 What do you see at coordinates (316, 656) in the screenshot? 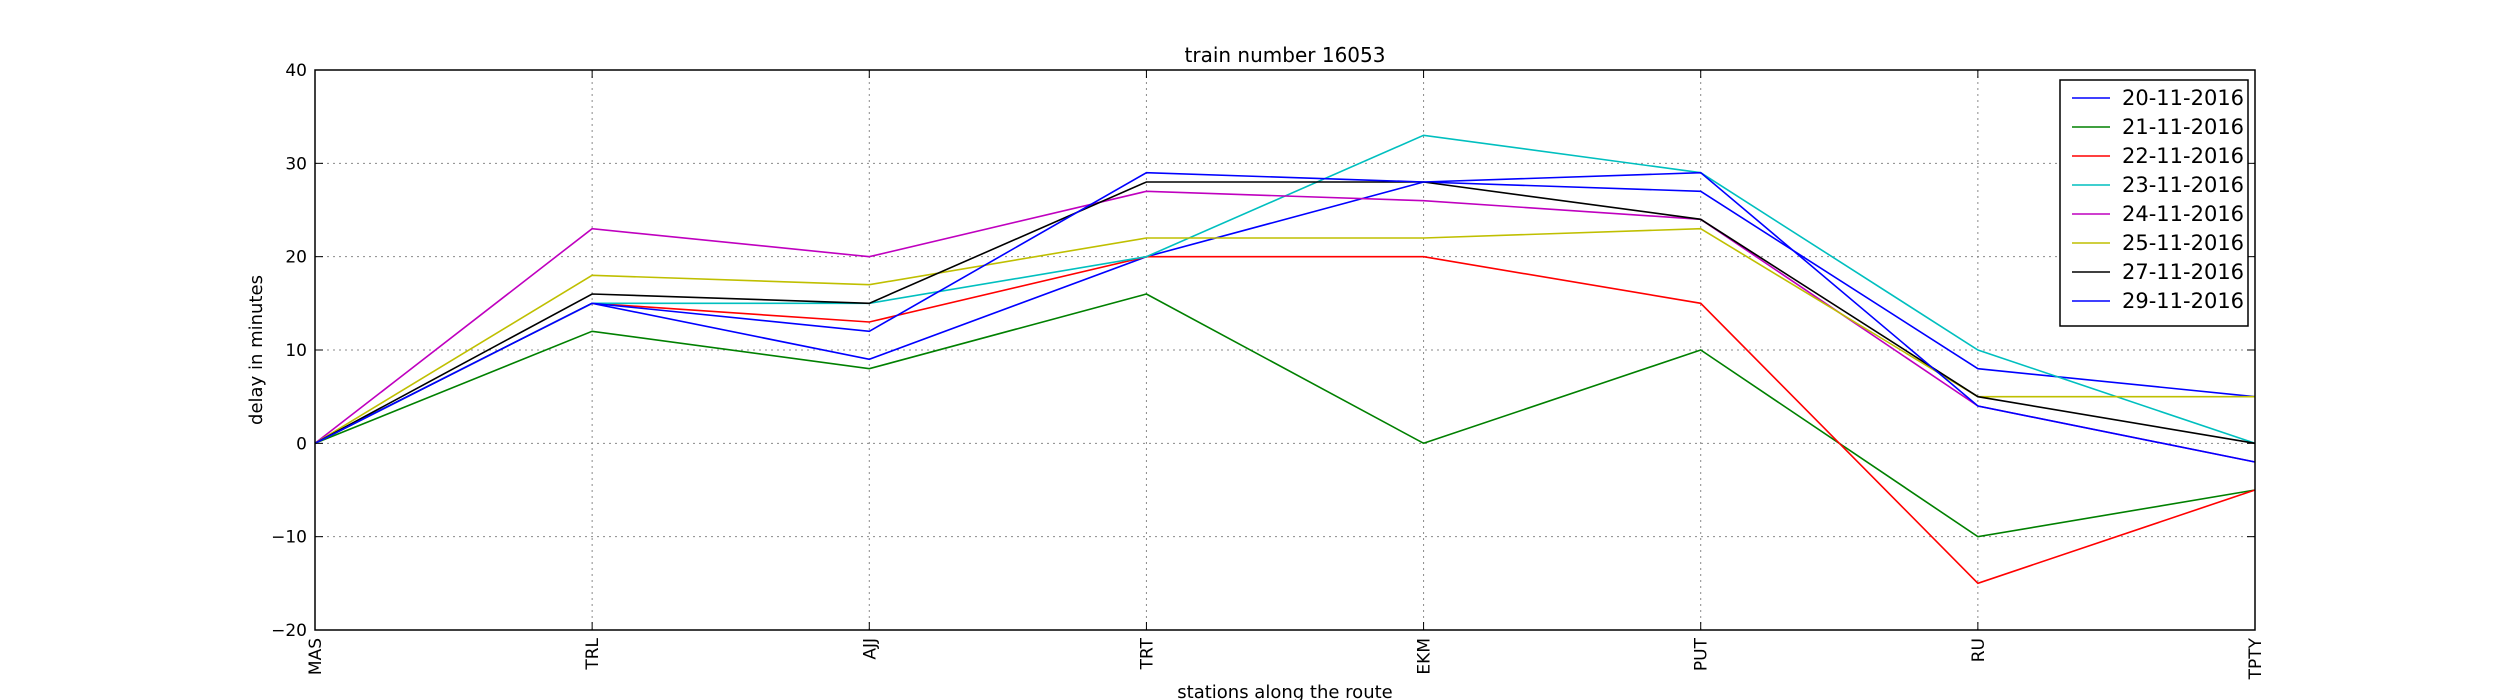
I see `x-tick-label: MAS` at bounding box center [316, 656].